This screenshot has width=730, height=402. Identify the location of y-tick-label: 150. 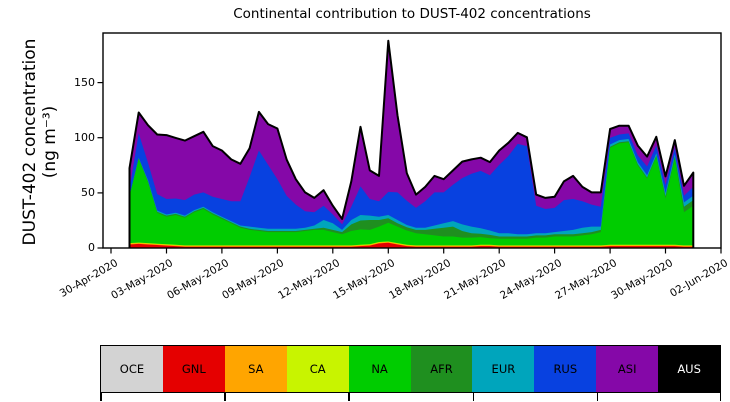
(84, 82).